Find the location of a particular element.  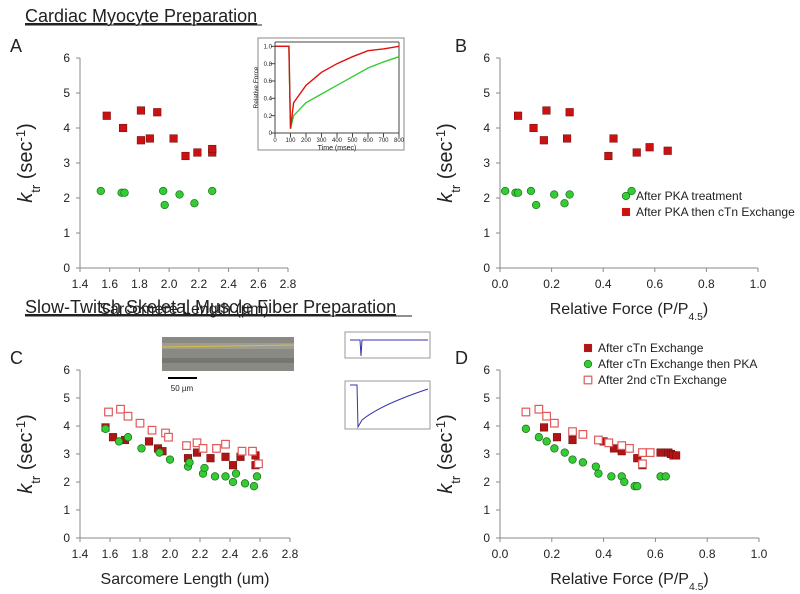

x-tick-label: 1.4 is located at coordinates (80, 554).